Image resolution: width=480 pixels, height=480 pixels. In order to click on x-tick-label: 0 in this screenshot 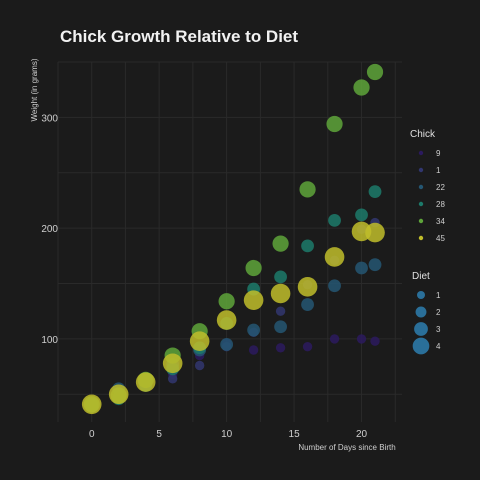, I will do `click(92, 434)`.